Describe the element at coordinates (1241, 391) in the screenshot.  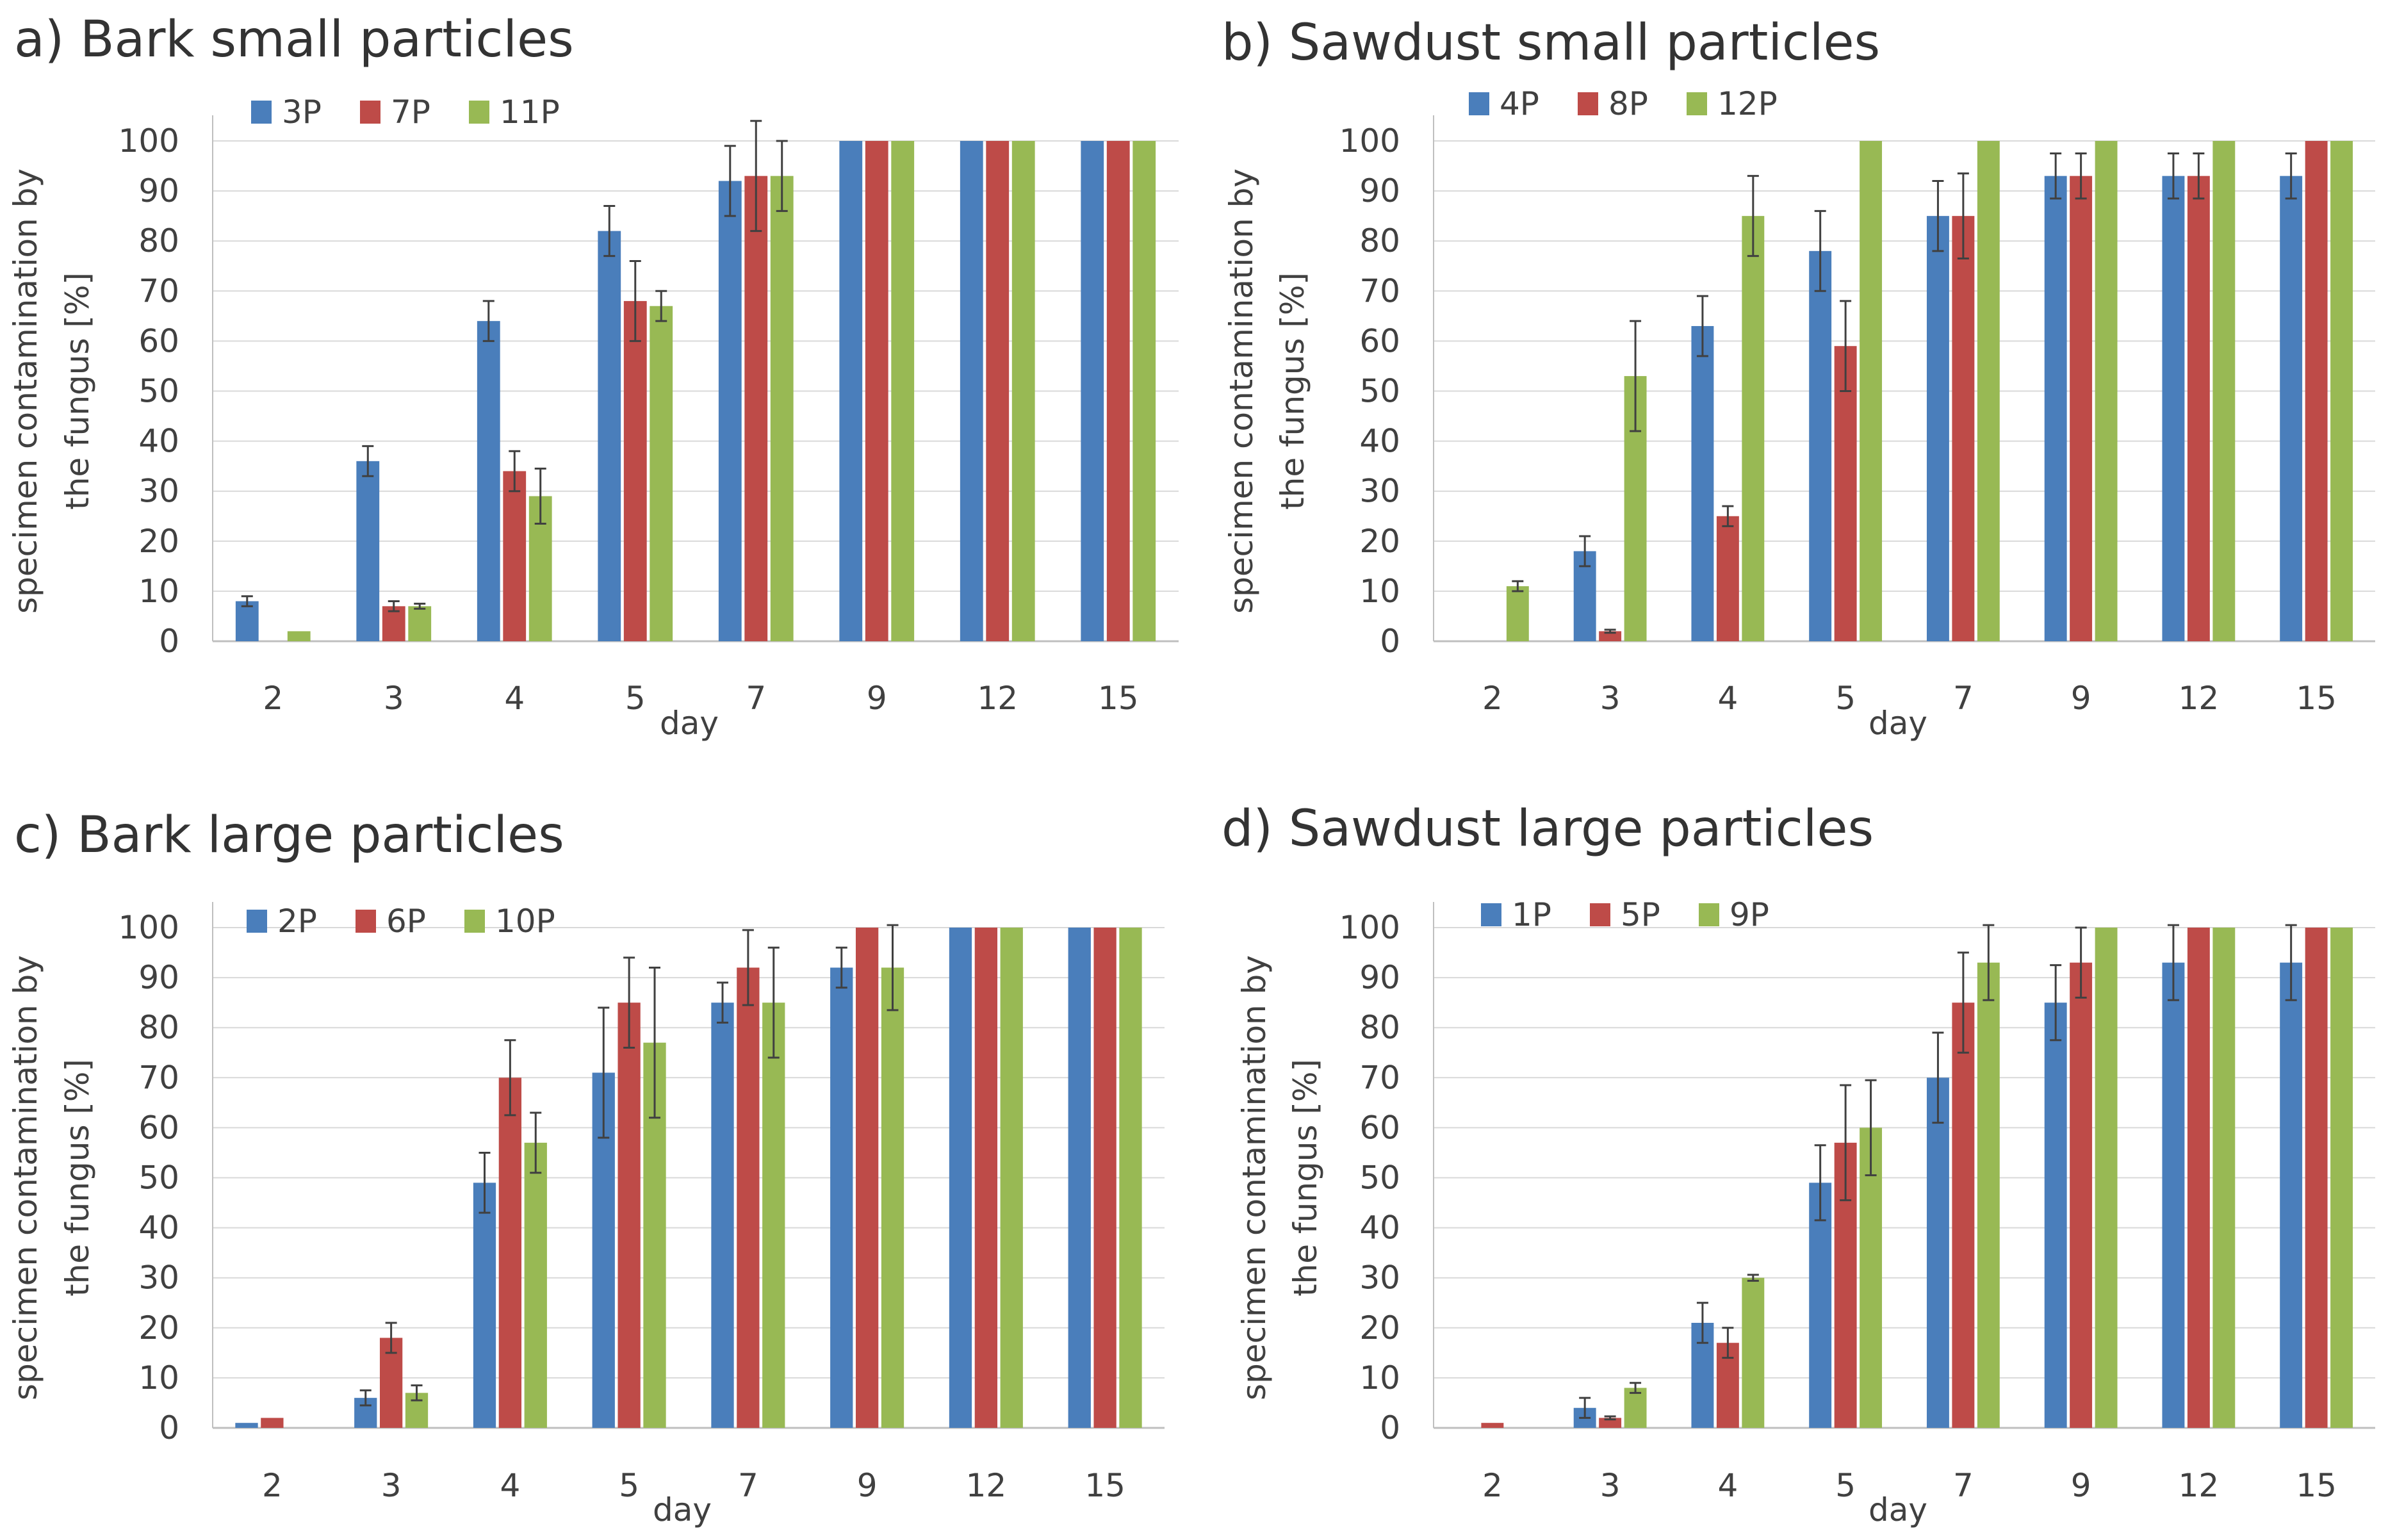
I see `y-axis-label: specimen contamination by` at that location.